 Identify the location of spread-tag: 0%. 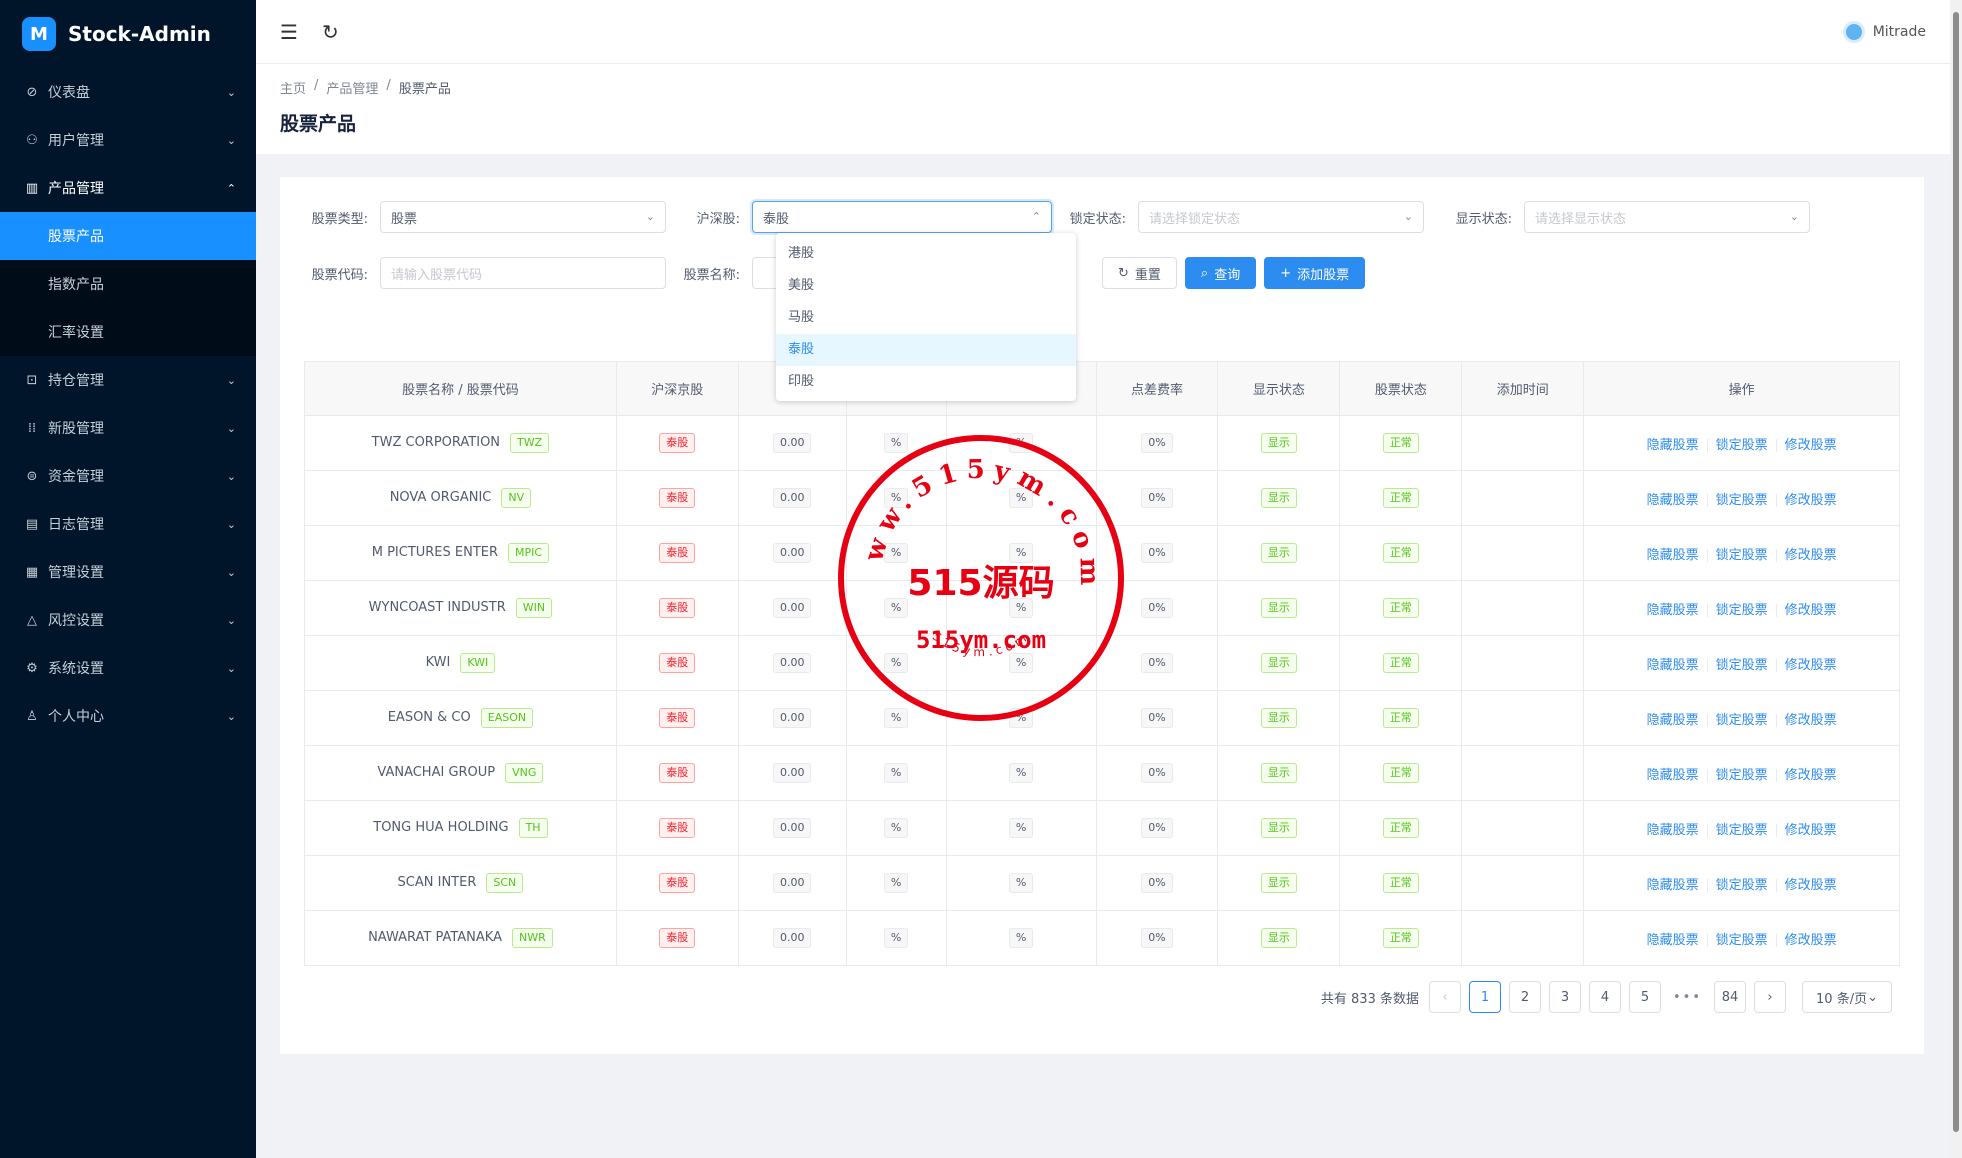
(1157, 883).